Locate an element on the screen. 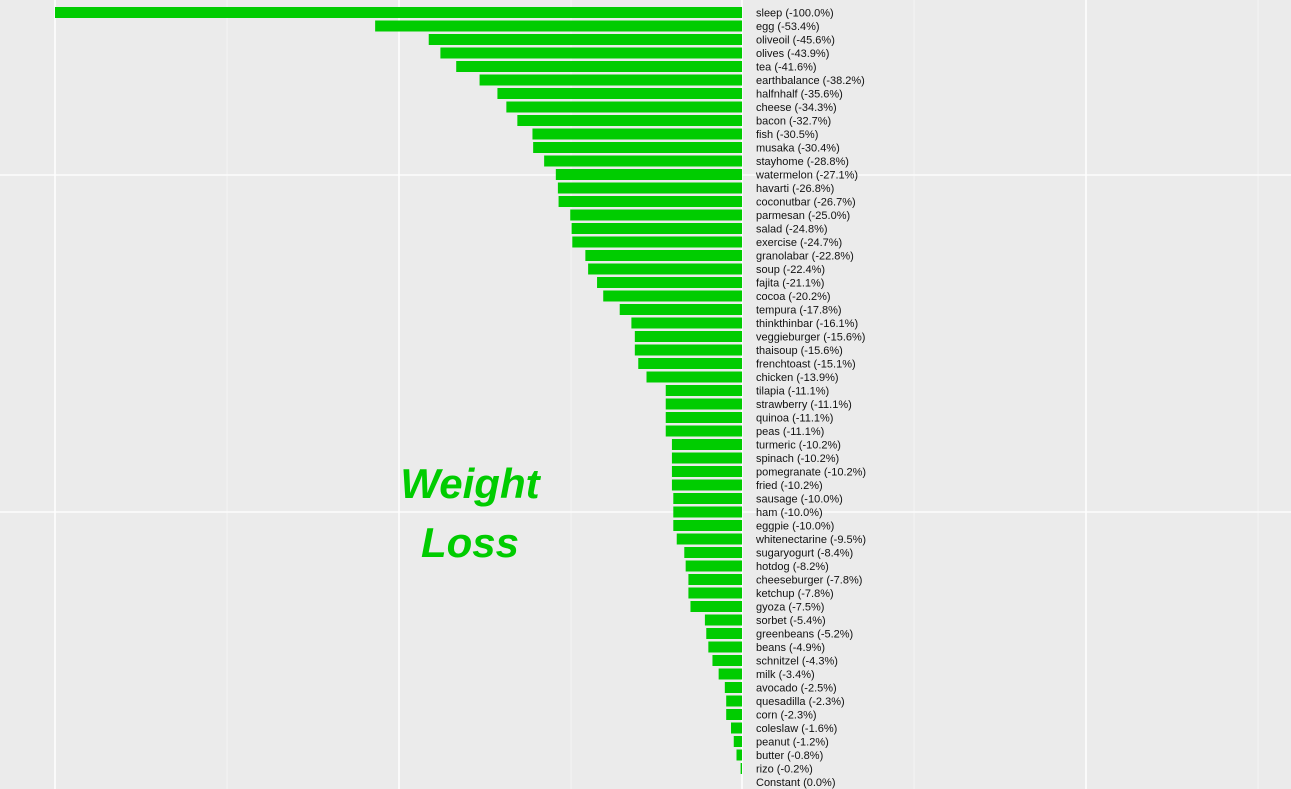 The height and width of the screenshot is (789, 1291). annotation-loss: Loss is located at coordinates (470, 542).